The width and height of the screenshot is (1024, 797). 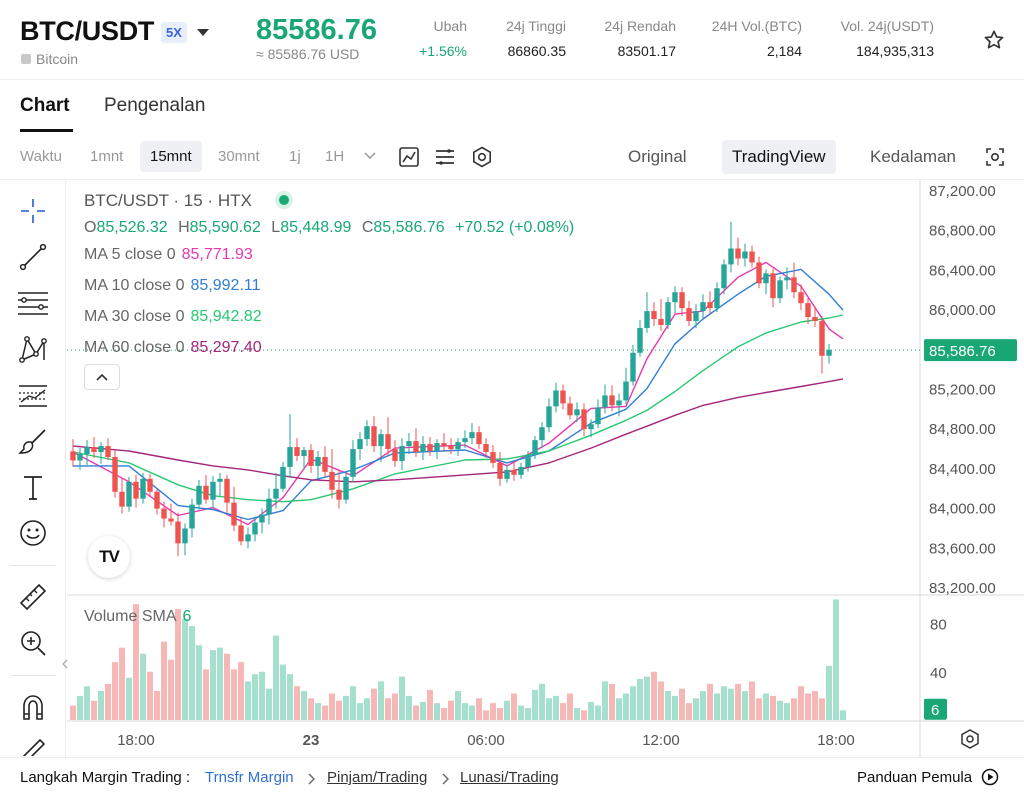 What do you see at coordinates (225, 227) in the screenshot?
I see `high-value: 85,590.62` at bounding box center [225, 227].